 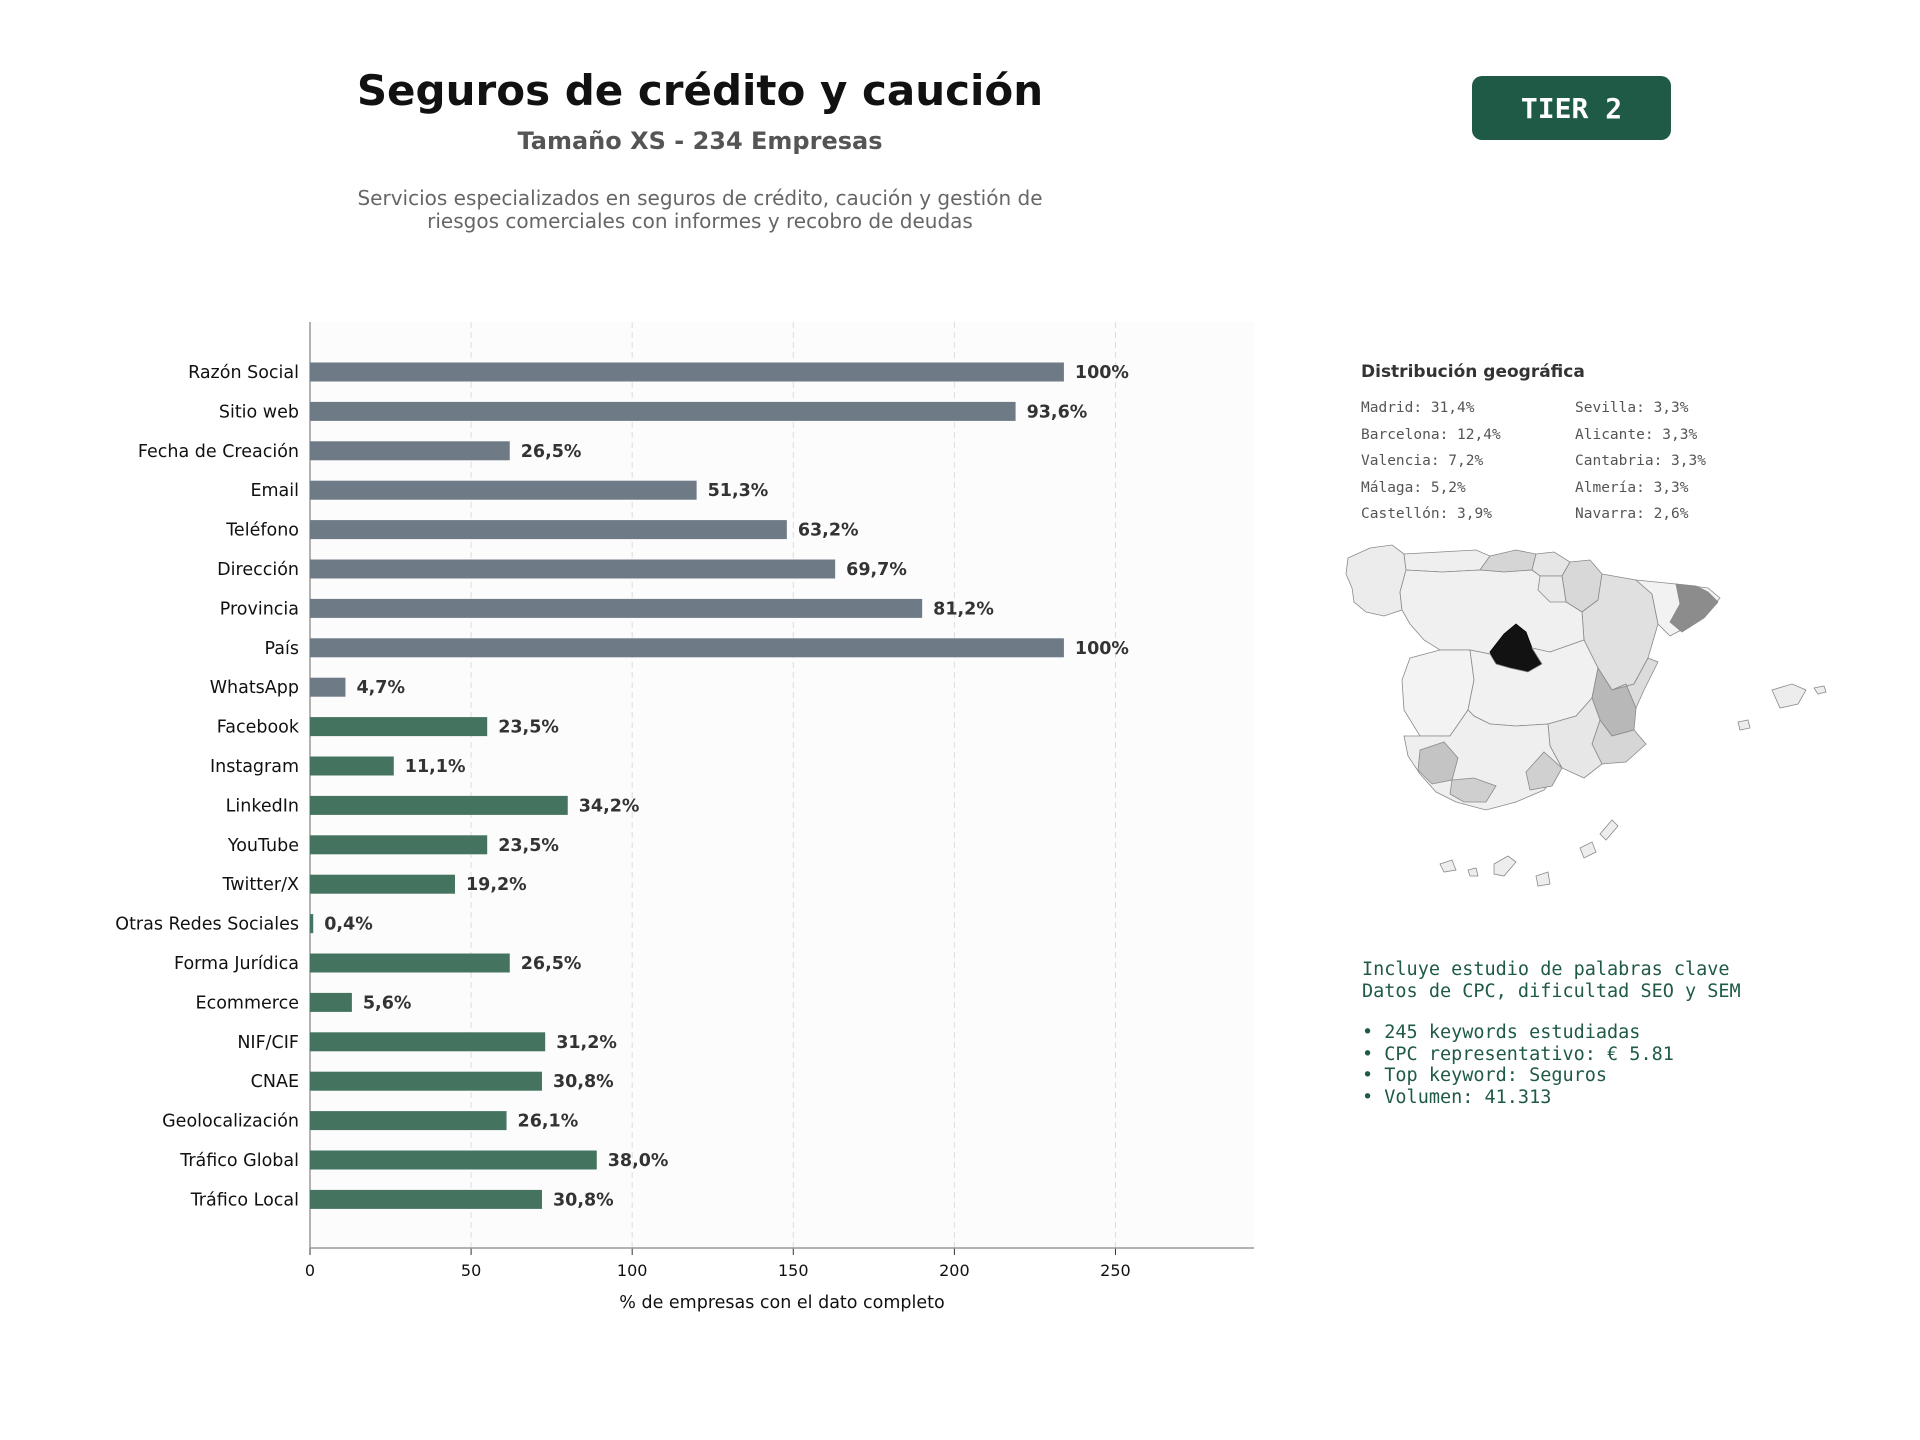 I want to click on x-tick-label: 100, so click(x=632, y=1270).